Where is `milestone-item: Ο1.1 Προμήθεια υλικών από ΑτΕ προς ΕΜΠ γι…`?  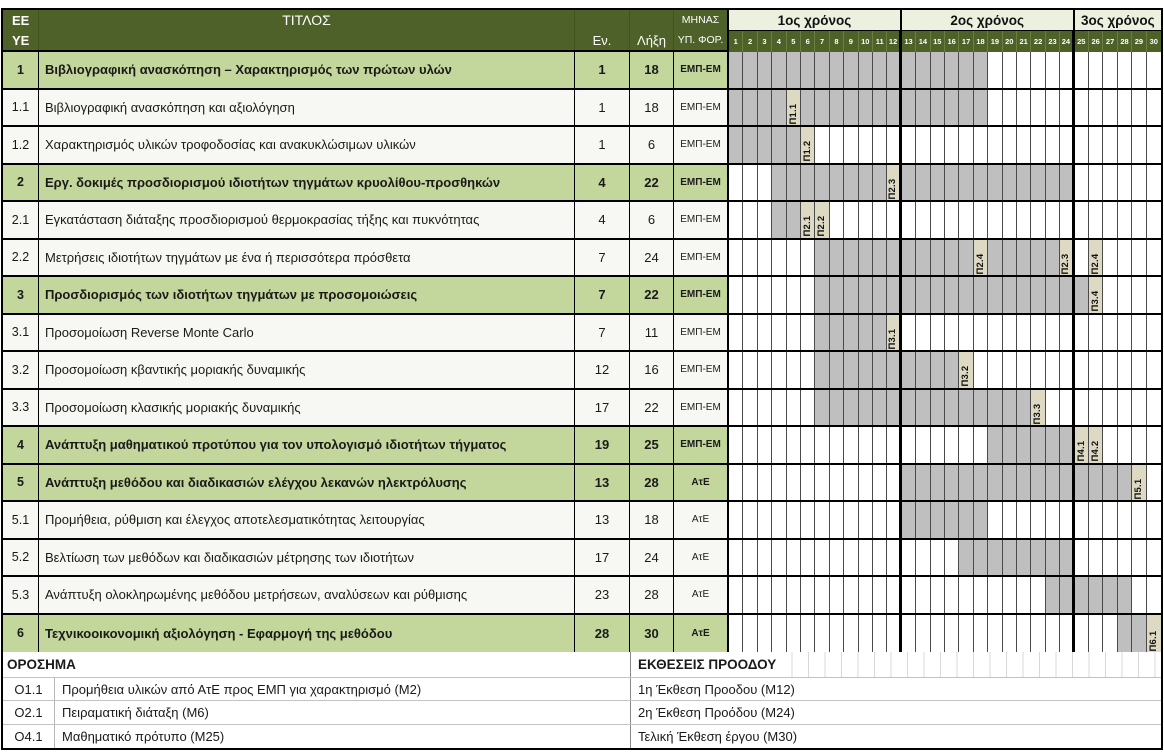 milestone-item: Ο1.1 Προμήθεια υλικών από ΑτΕ προς ΕΜΠ γι… is located at coordinates (316, 689).